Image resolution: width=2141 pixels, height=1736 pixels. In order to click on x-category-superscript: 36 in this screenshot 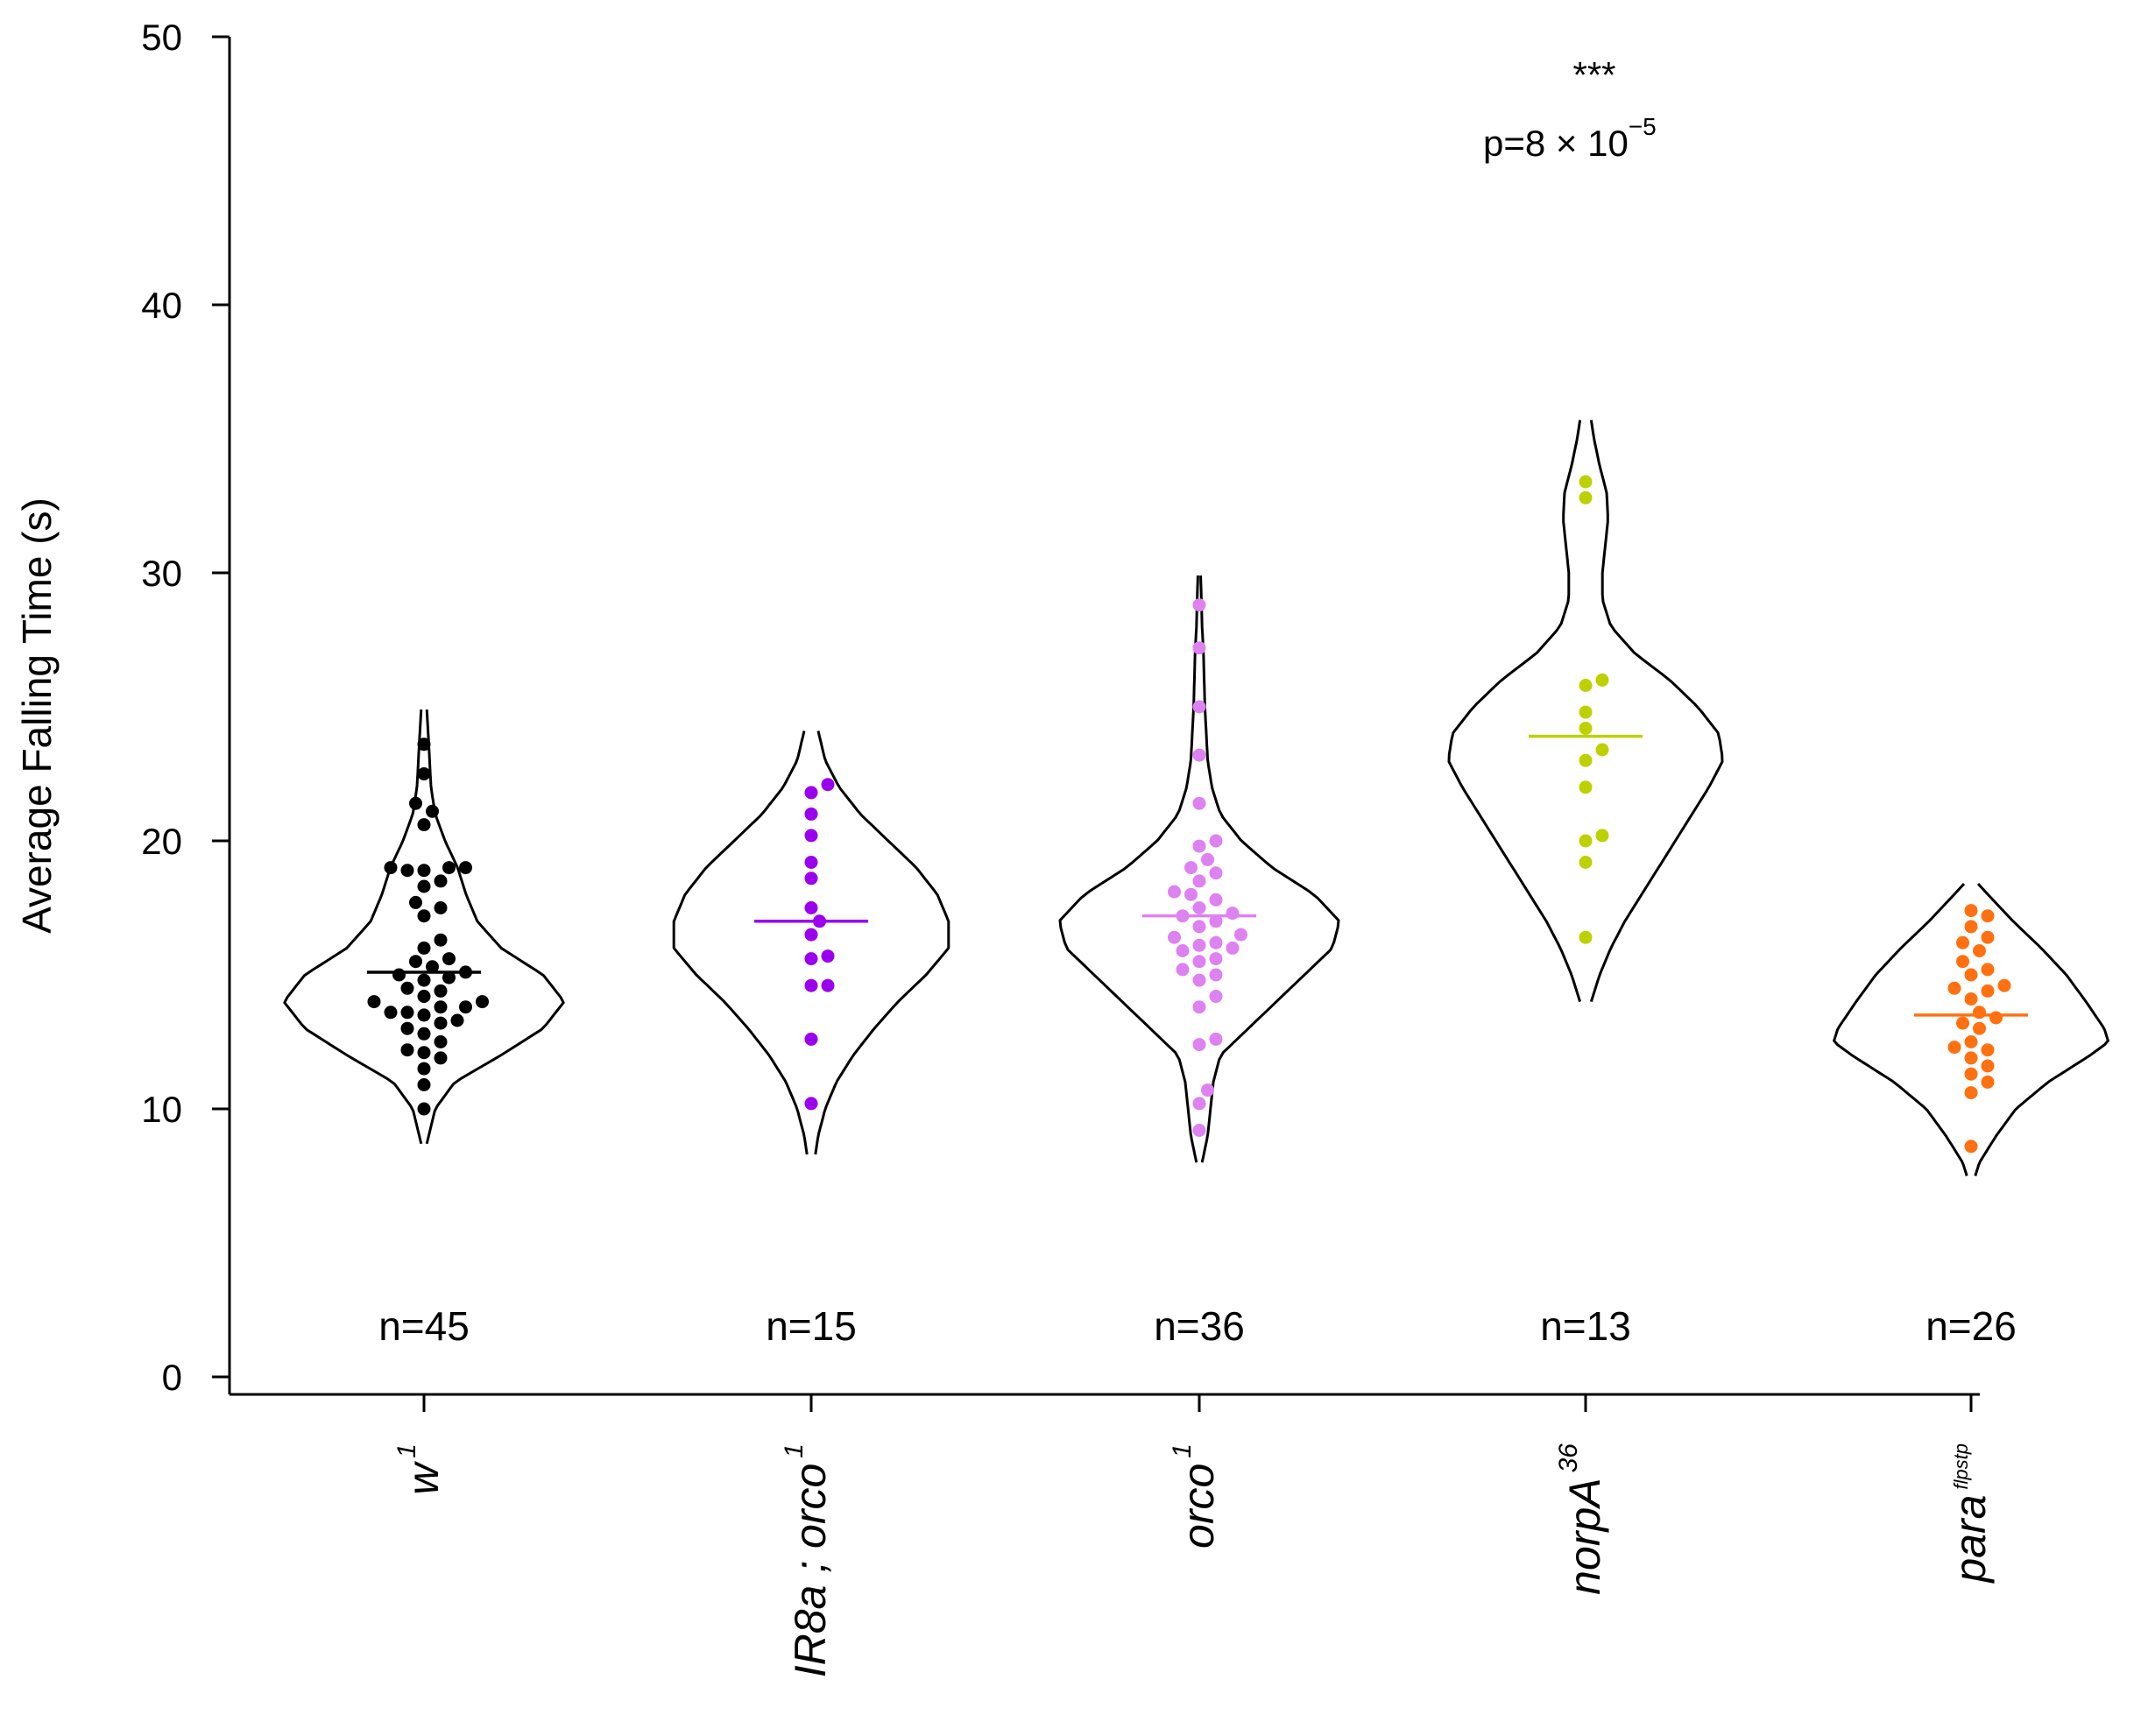, I will do `click(1568, 1458)`.